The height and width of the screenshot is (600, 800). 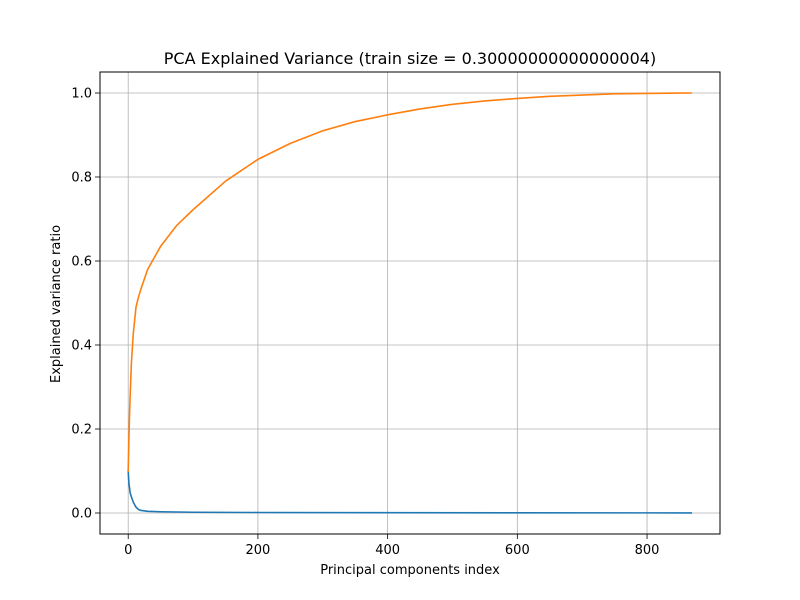 I want to click on y-tick-label: 1.0, so click(x=81, y=94).